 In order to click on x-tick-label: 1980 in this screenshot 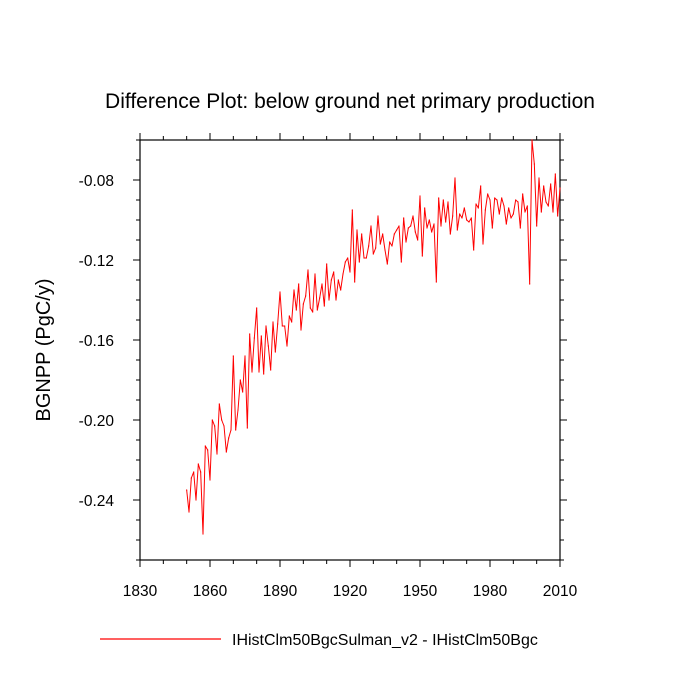, I will do `click(490, 591)`.